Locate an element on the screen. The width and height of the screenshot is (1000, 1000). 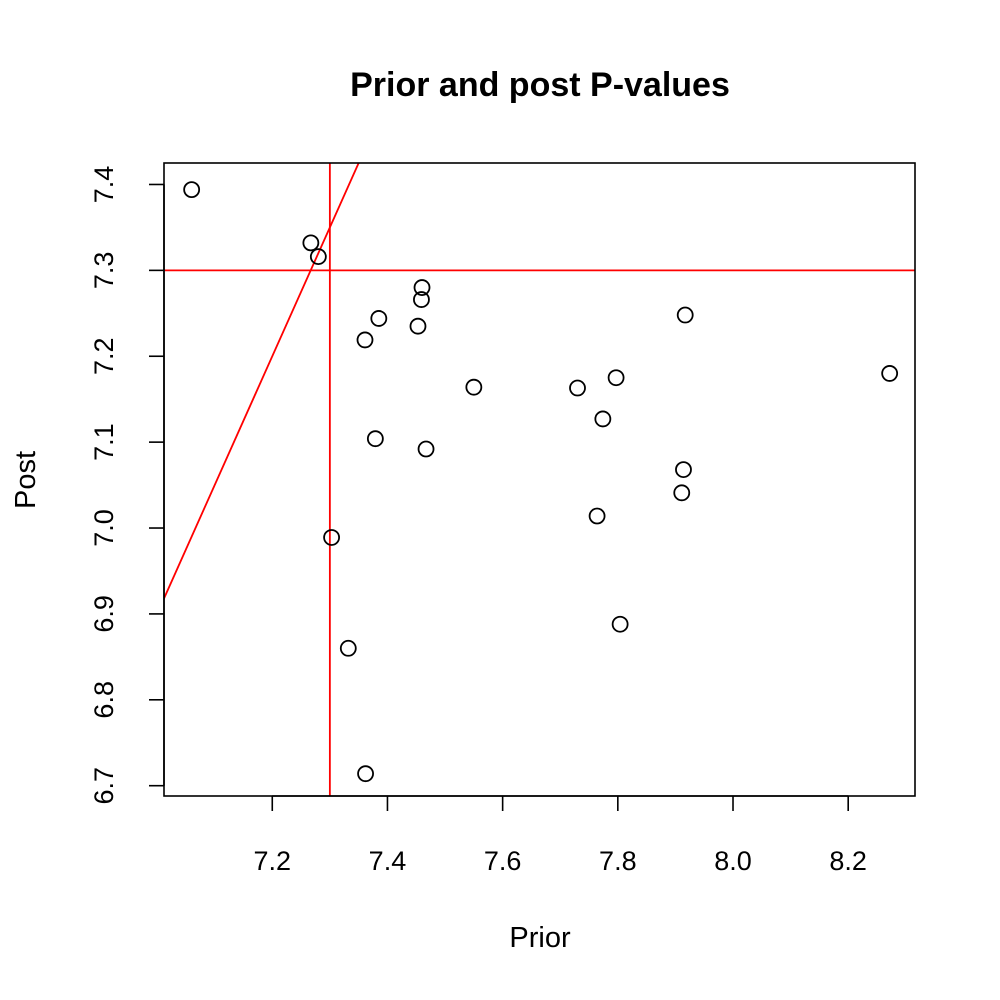
x-tick-label: 7.2 is located at coordinates (272, 861).